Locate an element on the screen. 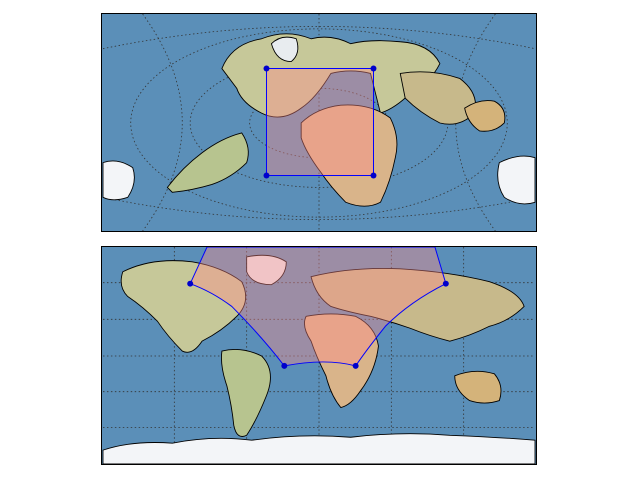 The width and height of the screenshot is (640, 480). geodesic-polygon is located at coordinates (318, 307).